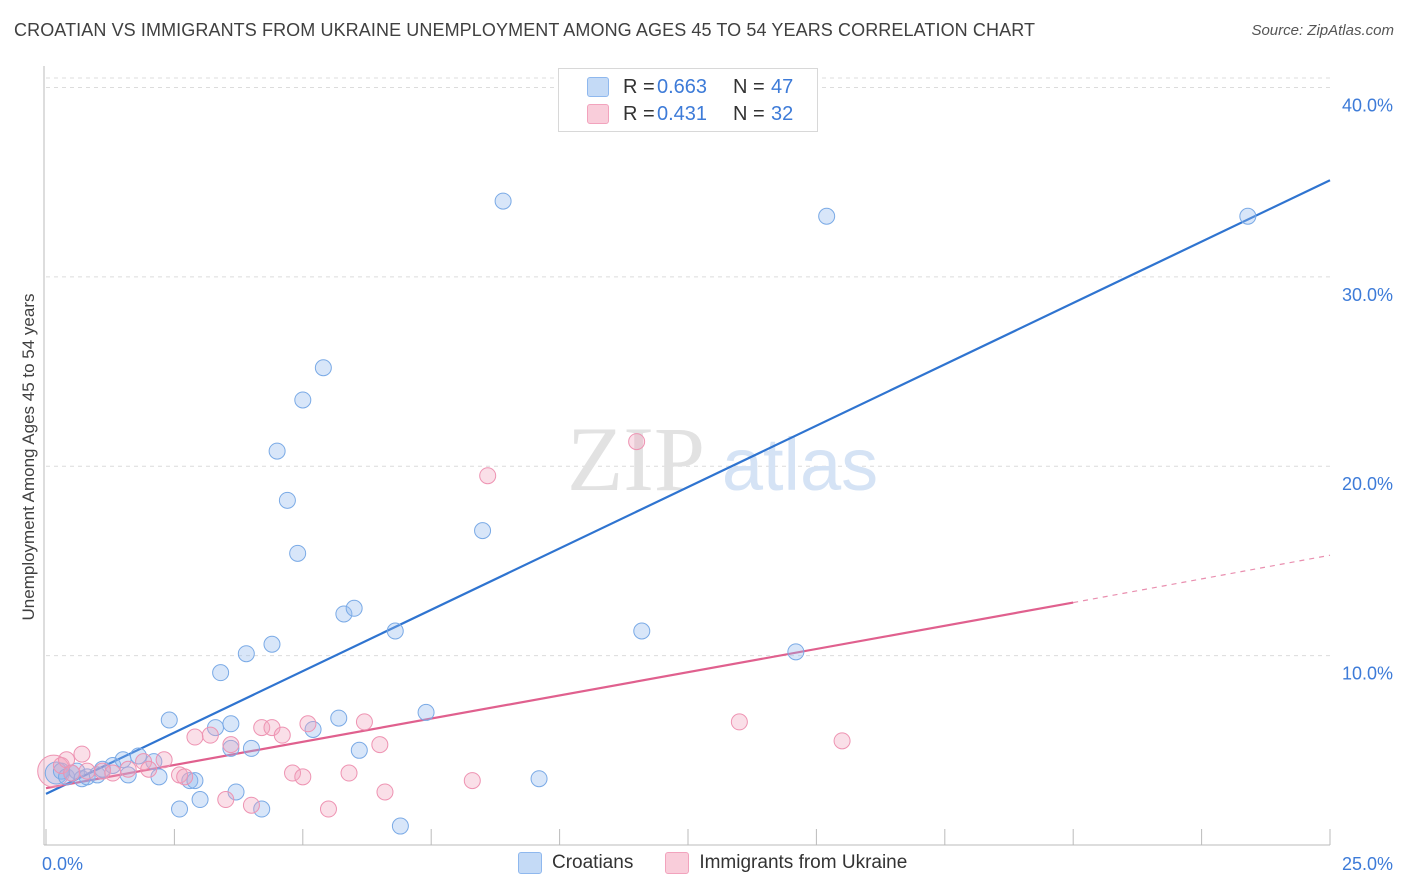 The image size is (1406, 892). I want to click on legend-r-value: 0.431, so click(682, 113).